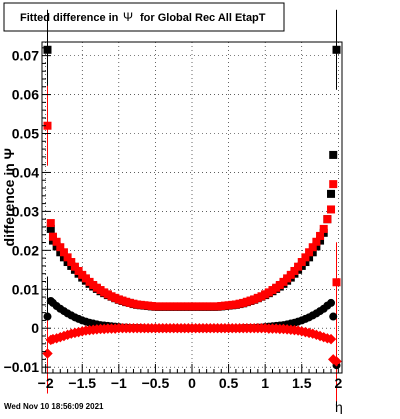  What do you see at coordinates (25, 56) in the screenshot?
I see `y-tick-label: 0.07` at bounding box center [25, 56].